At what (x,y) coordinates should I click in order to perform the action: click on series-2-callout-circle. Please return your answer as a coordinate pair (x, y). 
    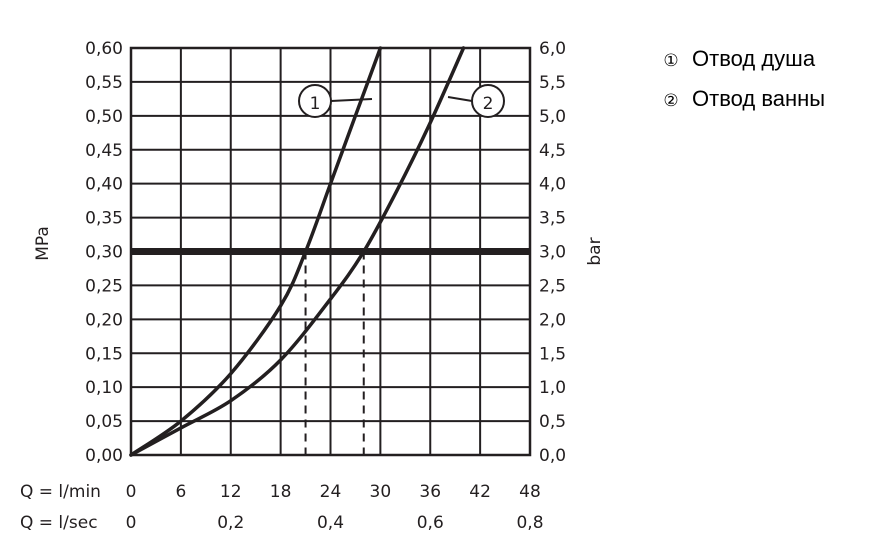
    Looking at the image, I should click on (488, 101).